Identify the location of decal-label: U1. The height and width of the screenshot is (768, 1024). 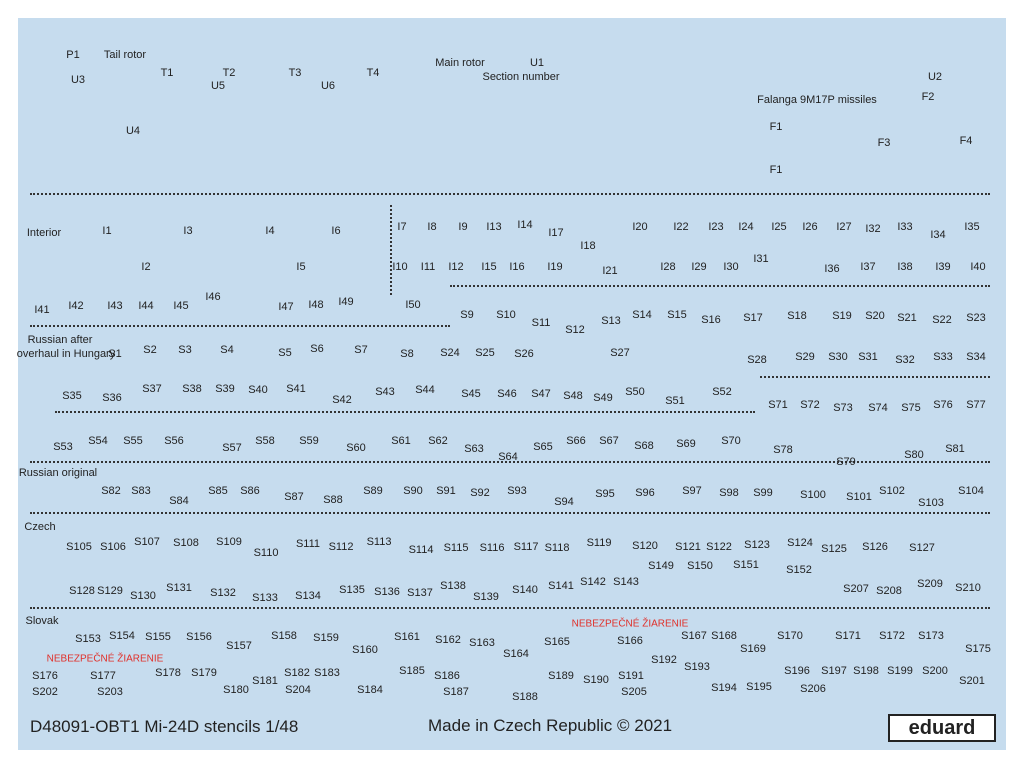
(537, 63).